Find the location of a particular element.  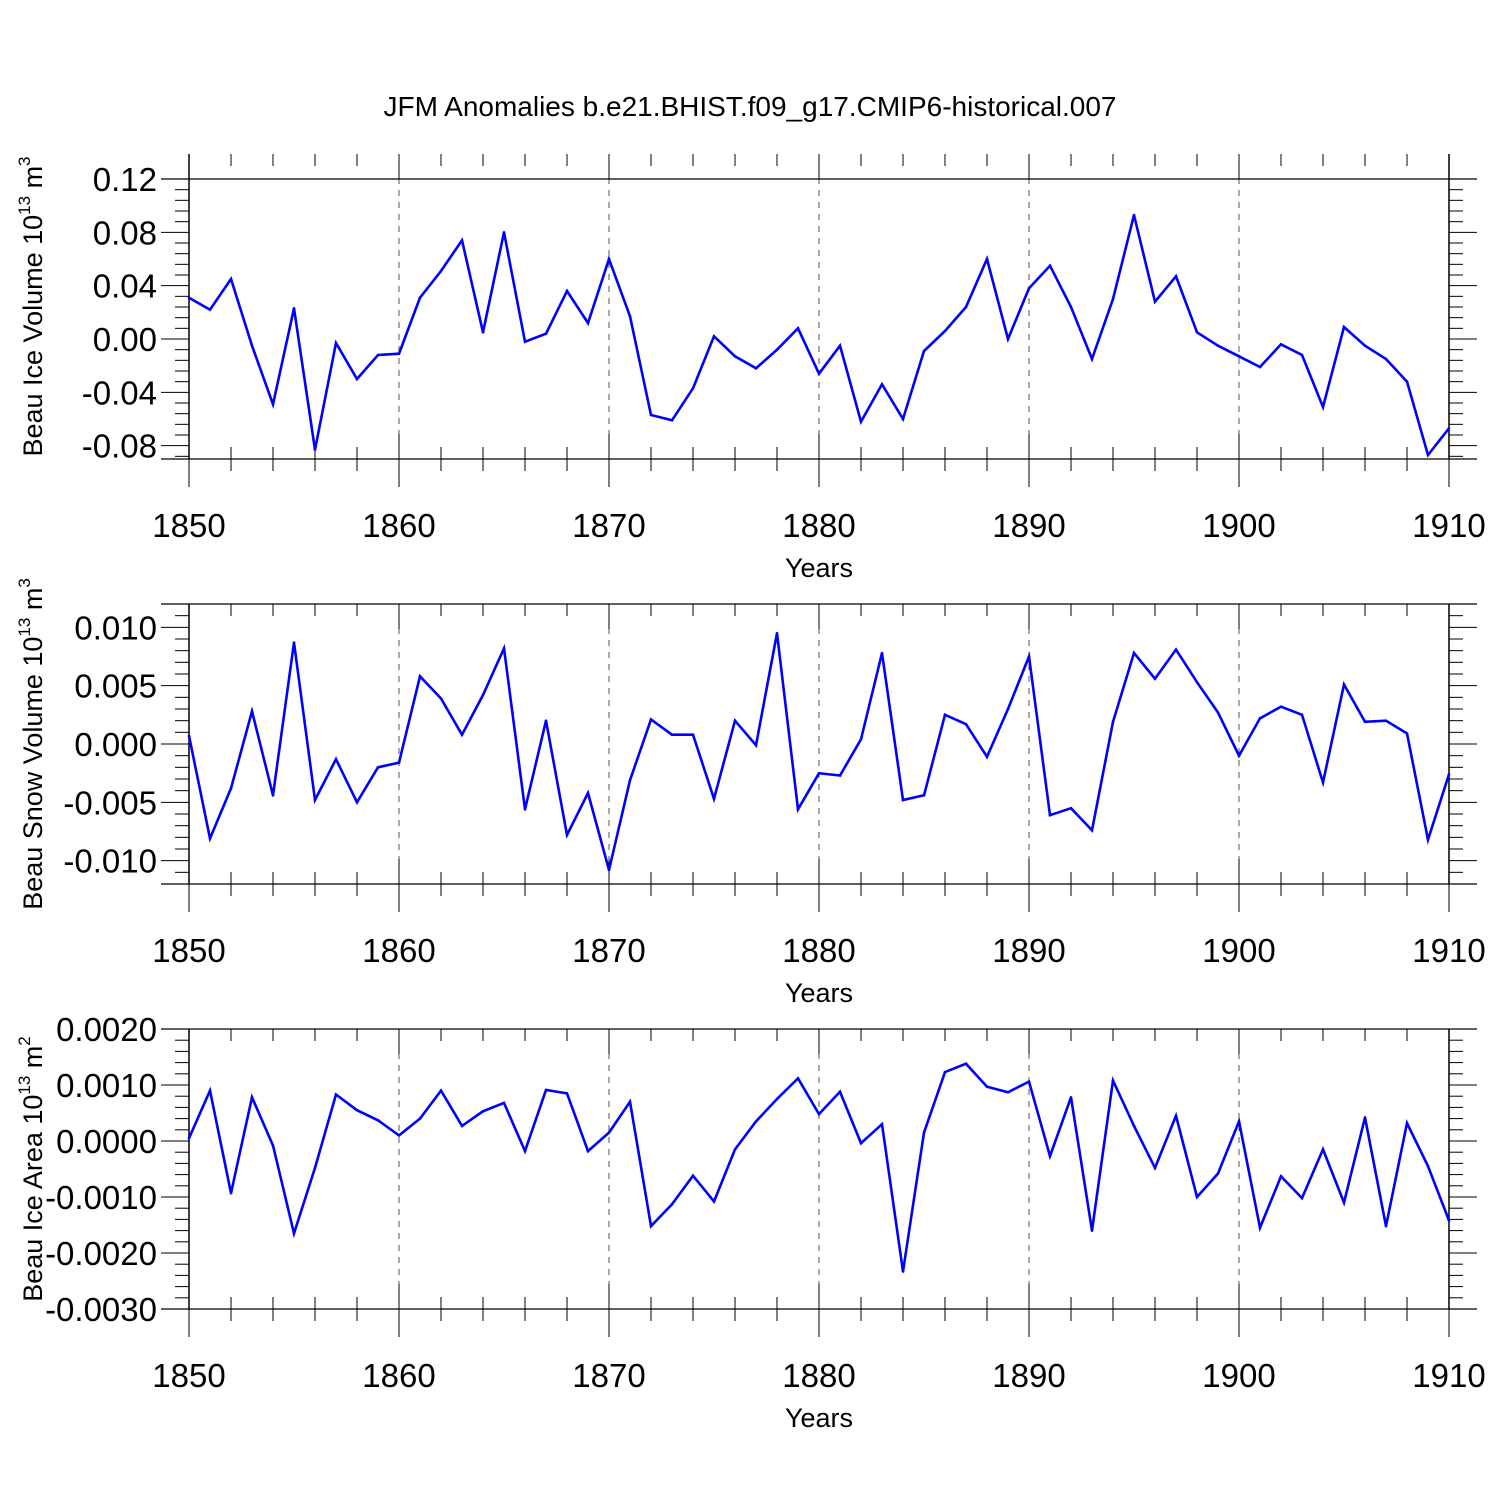

y-tick-label: 0.0020 is located at coordinates (106, 1029).